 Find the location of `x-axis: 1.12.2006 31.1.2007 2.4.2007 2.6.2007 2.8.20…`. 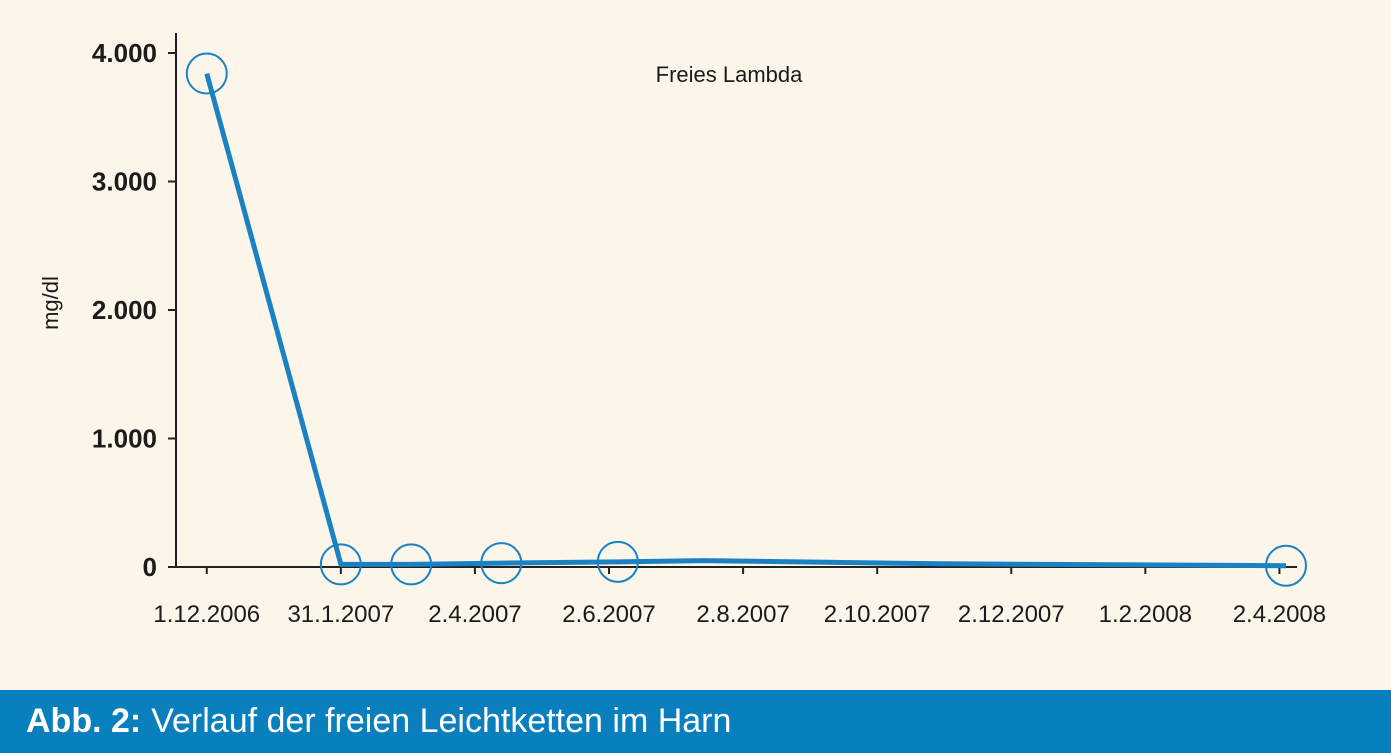

x-axis: 1.12.2006 31.1.2007 2.4.2007 2.6.2007 2.8.20… is located at coordinates (739, 597).